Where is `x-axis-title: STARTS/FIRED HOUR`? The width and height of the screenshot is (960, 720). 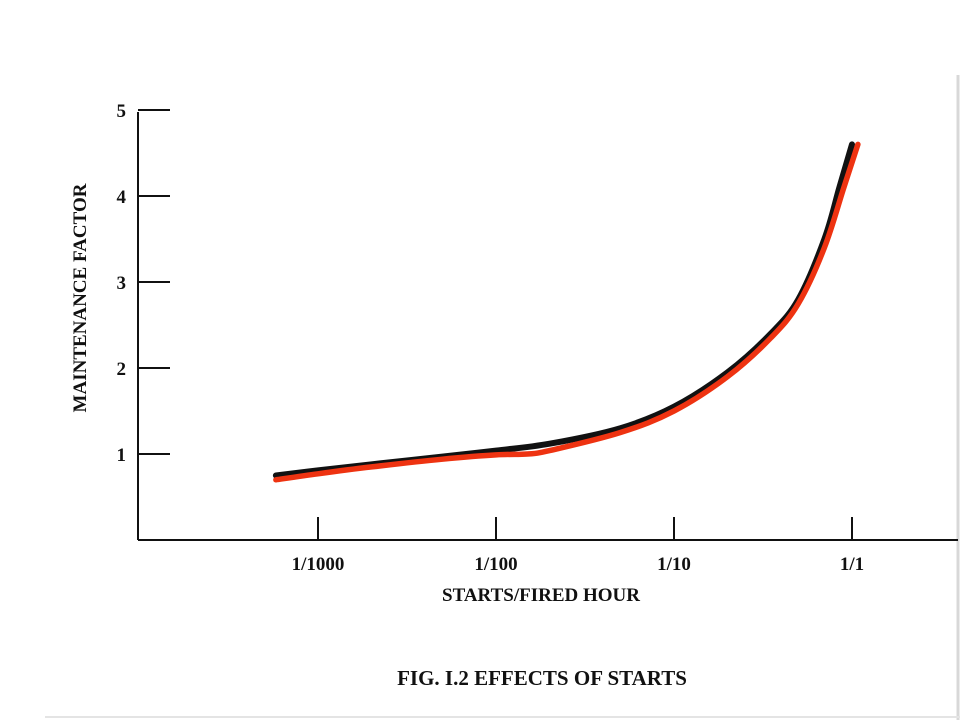
x-axis-title: STARTS/FIRED HOUR is located at coordinates (541, 595).